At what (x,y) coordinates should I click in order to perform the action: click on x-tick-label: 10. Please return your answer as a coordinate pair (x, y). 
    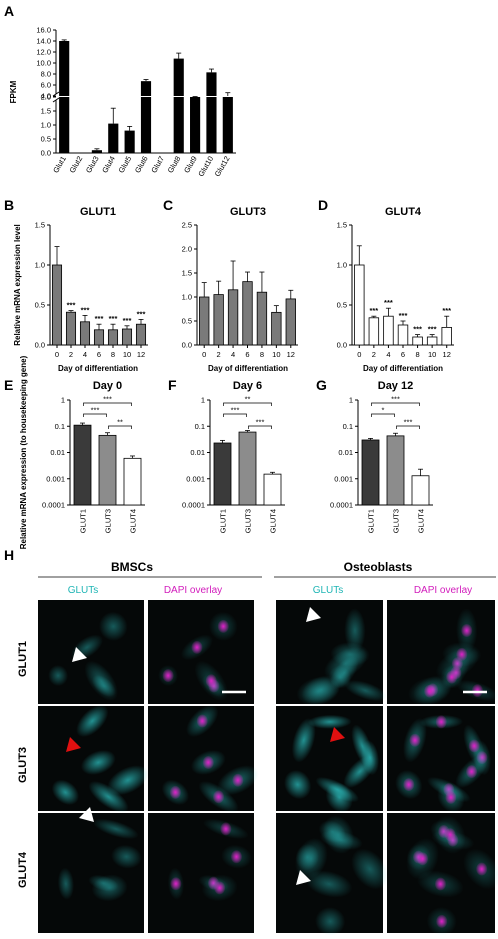
    Looking at the image, I should click on (276, 354).